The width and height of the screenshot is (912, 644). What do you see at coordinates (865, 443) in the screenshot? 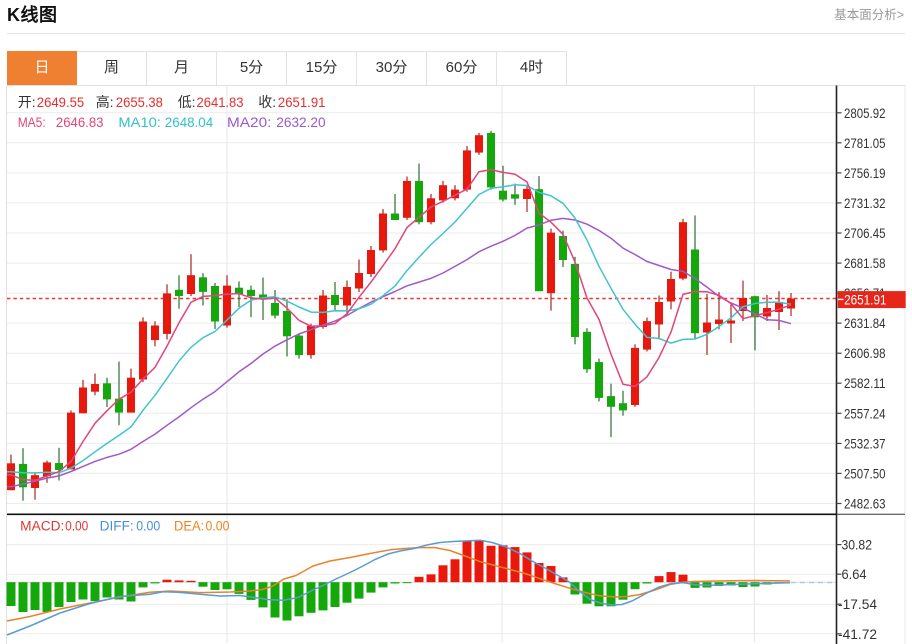
I see `svg-text: 2532.37` at bounding box center [865, 443].